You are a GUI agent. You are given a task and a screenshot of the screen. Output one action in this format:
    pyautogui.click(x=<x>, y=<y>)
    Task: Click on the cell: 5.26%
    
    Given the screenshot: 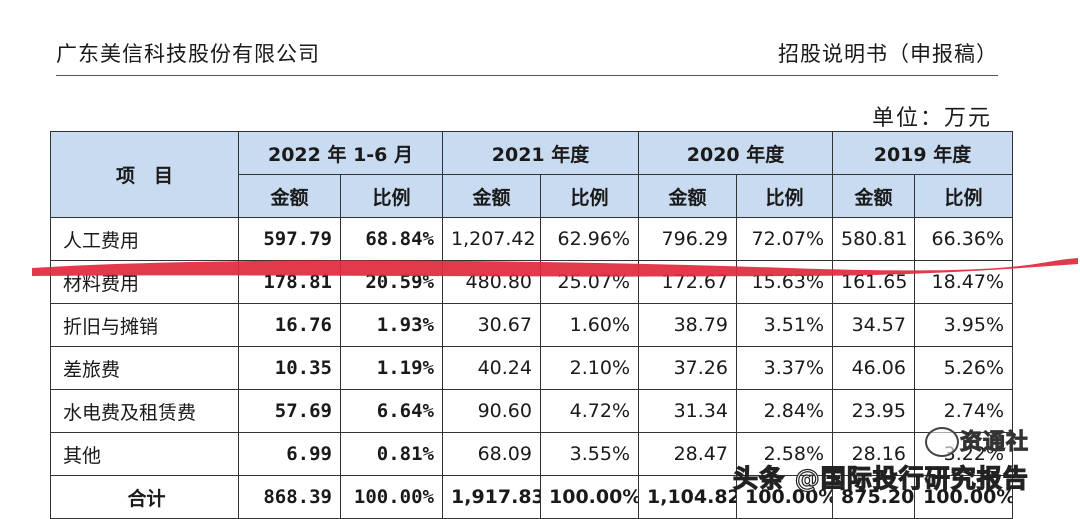 What is the action you would take?
    pyautogui.click(x=963, y=368)
    